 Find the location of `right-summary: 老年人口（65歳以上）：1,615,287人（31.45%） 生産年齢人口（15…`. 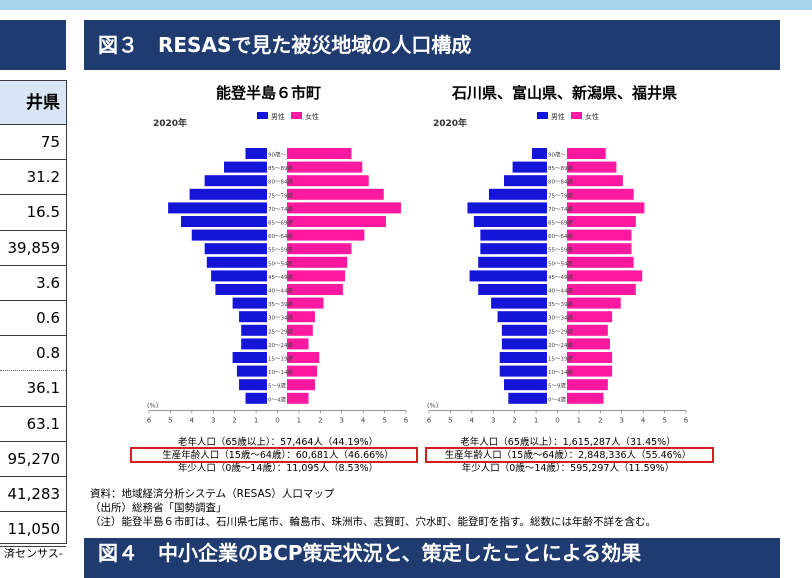

right-summary: 老年人口（65歳以上）：1,615,287人（31.45%） 生産年齢人口（15… is located at coordinates (568, 455).